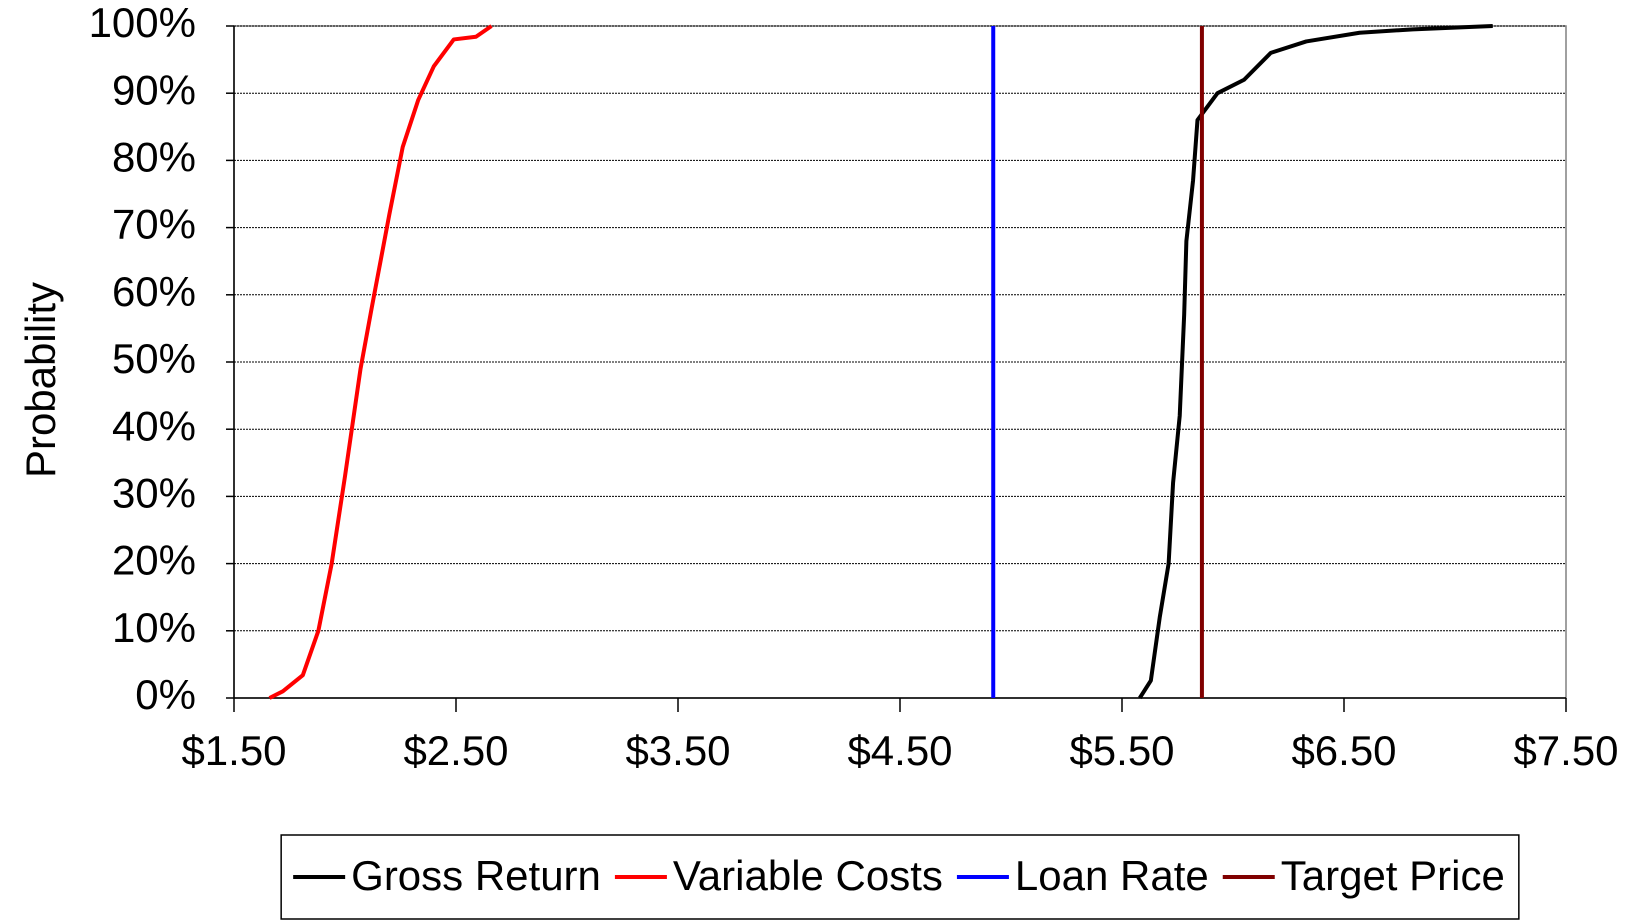 Image resolution: width=1636 pixels, height=924 pixels. I want to click on x-tick-label: $2.50, so click(455, 750).